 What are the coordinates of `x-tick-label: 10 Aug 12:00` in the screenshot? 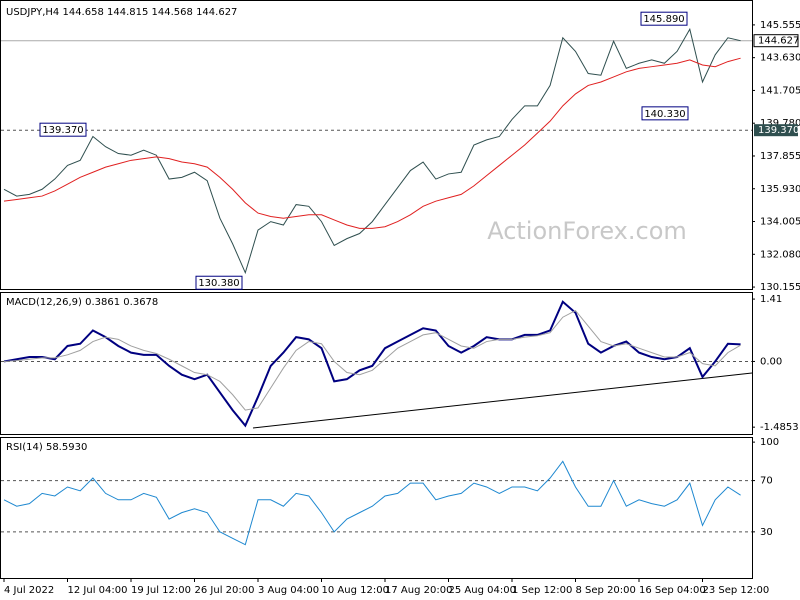 It's located at (355, 590).